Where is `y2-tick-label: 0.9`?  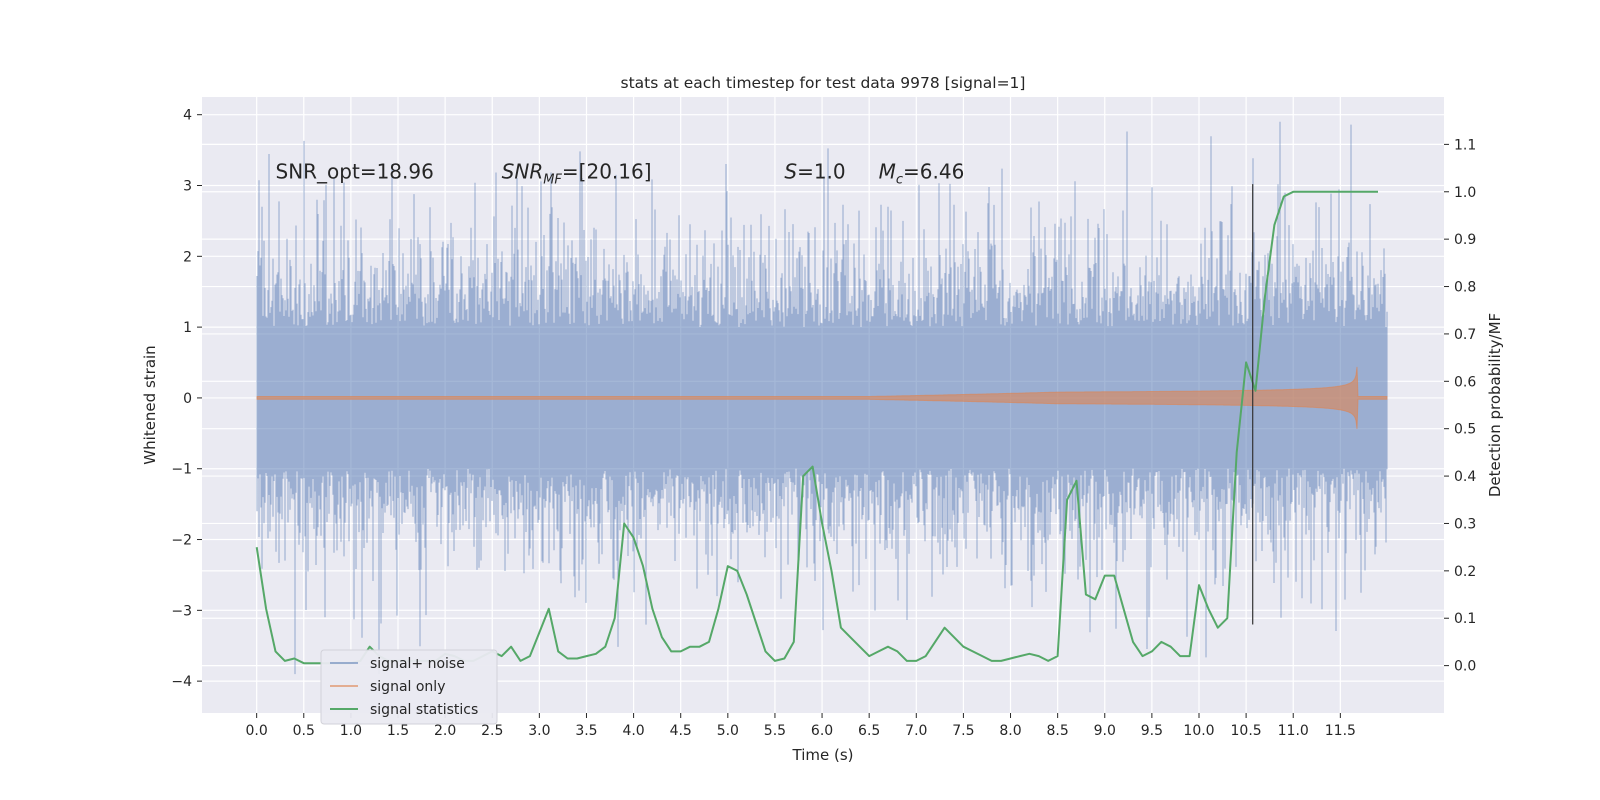 y2-tick-label: 0.9 is located at coordinates (1465, 240).